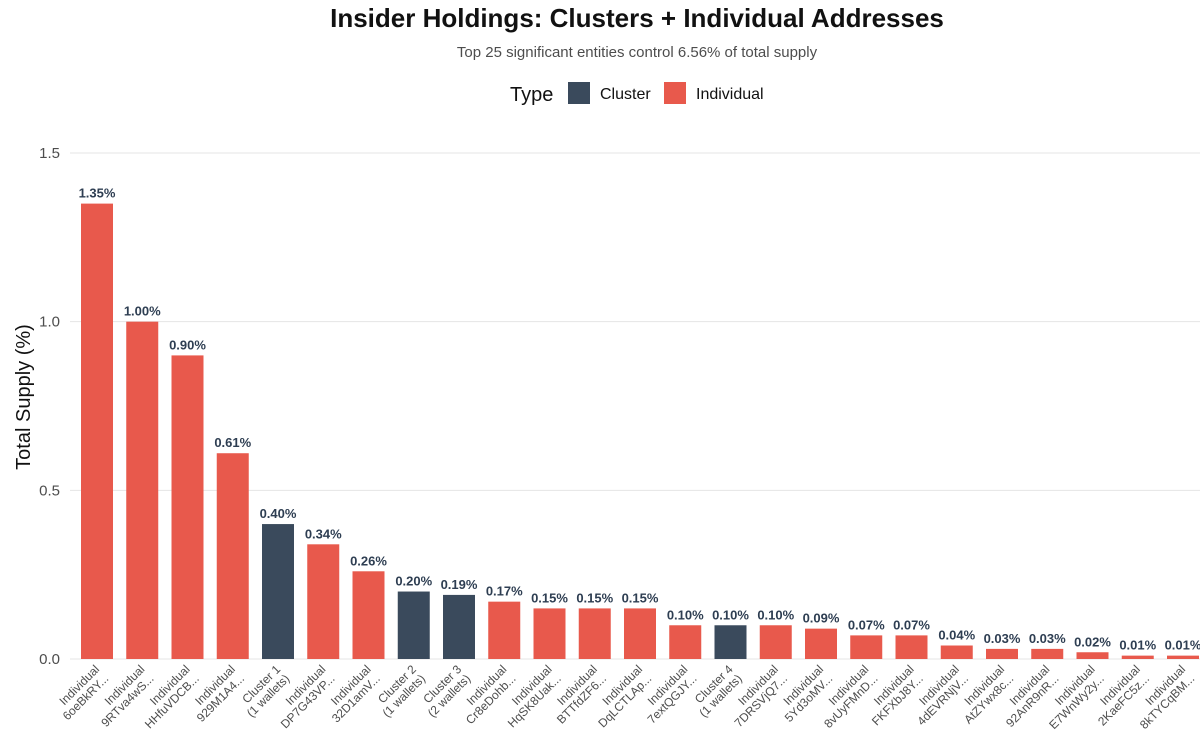 The width and height of the screenshot is (1200, 749). I want to click on y-tick-label: 0.5, so click(49, 490).